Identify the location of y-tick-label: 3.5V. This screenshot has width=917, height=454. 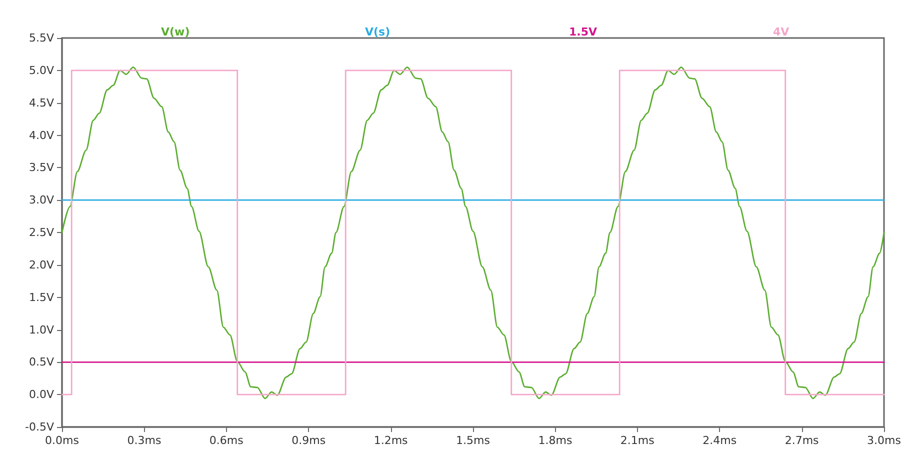
(41, 167).